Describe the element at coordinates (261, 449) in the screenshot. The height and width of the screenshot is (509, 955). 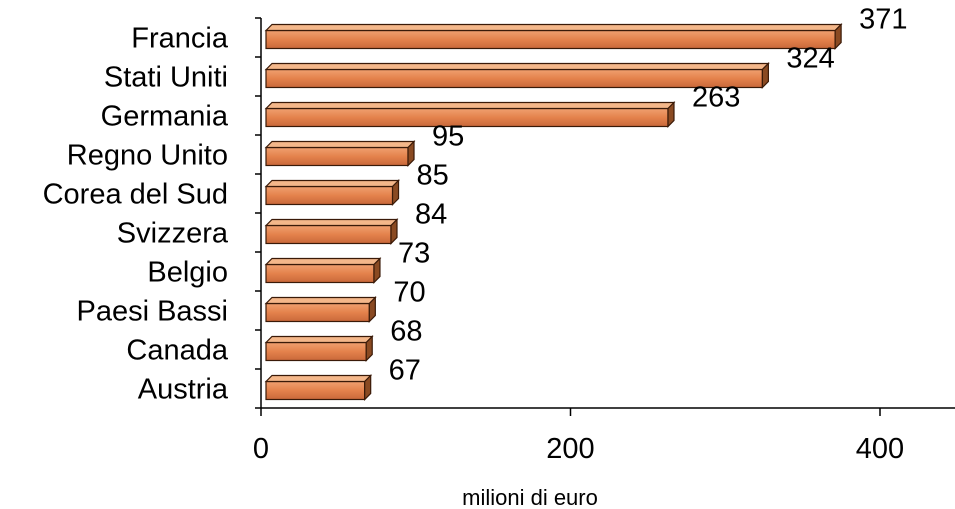
I see `x-tick-label: 0` at that location.